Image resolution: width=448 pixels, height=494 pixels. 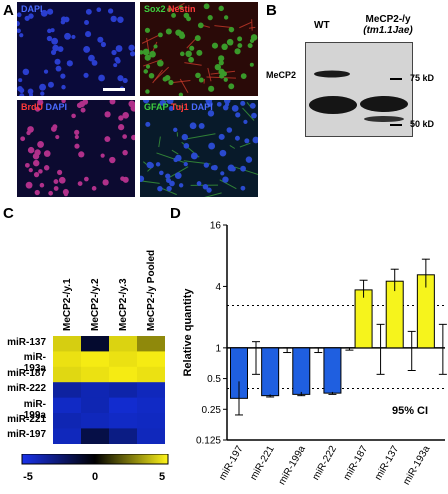 I want to click on micrograph-dapi: DAPI, so click(x=76, y=49).